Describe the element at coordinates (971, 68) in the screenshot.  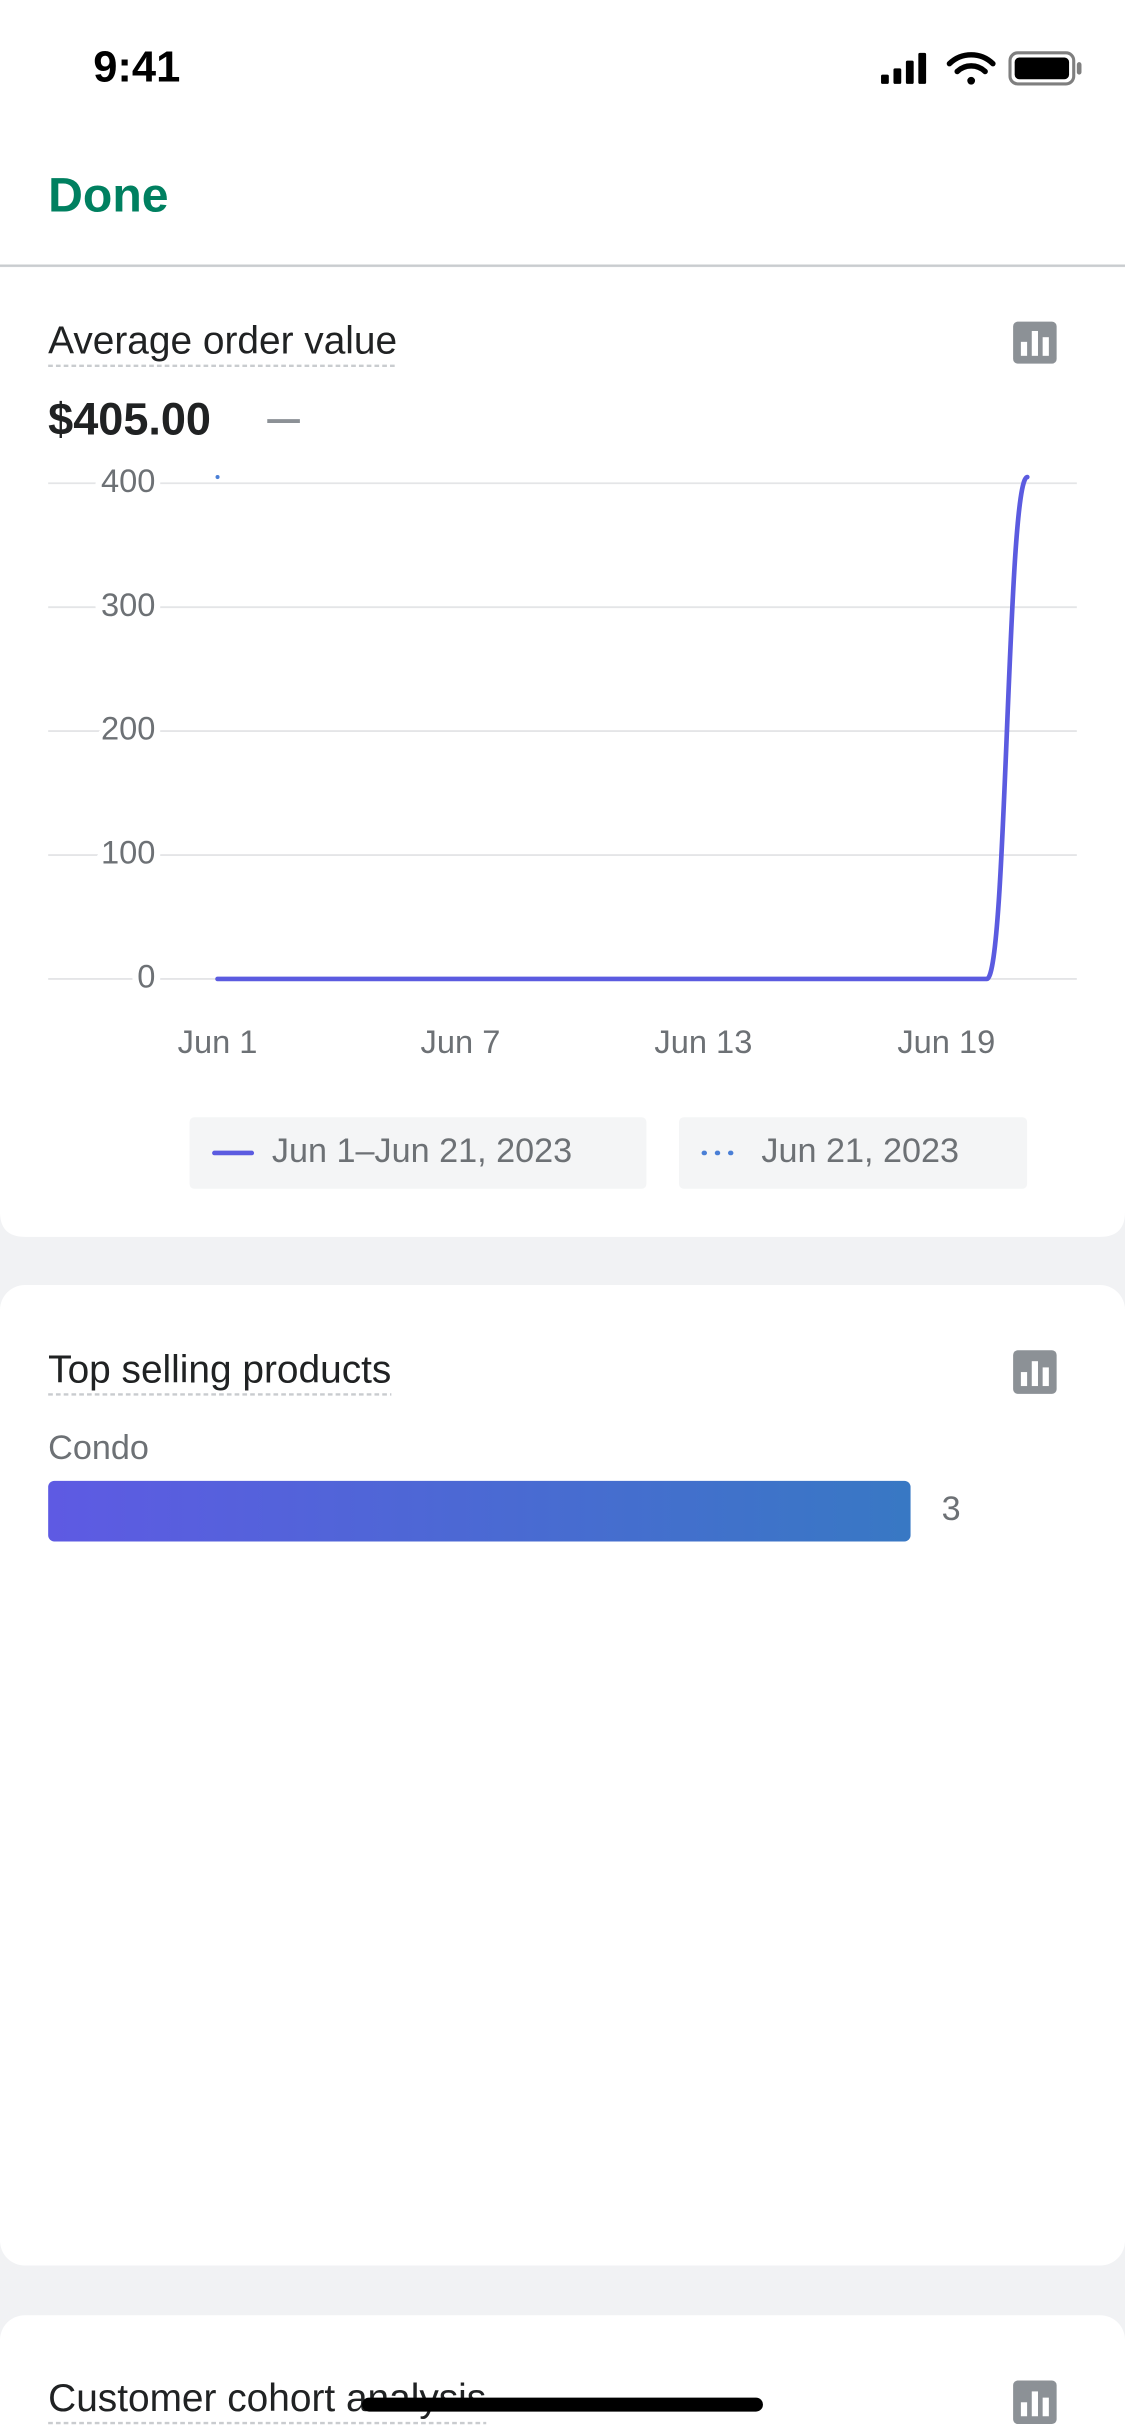
I see `wifi-icon` at that location.